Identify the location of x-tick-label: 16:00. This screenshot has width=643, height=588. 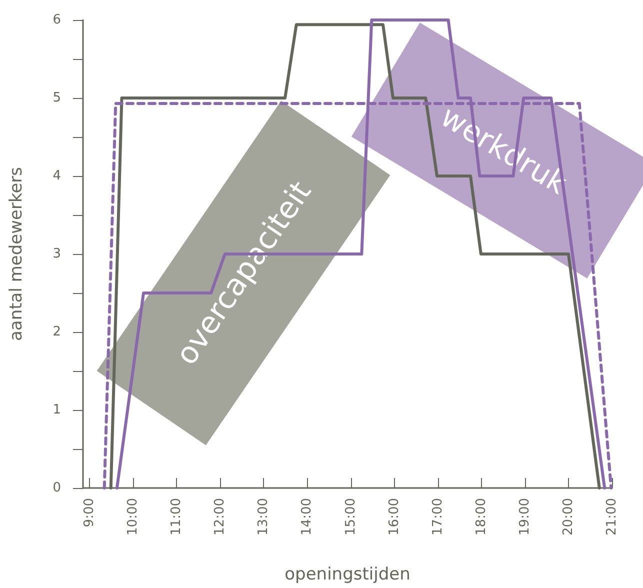
(394, 517).